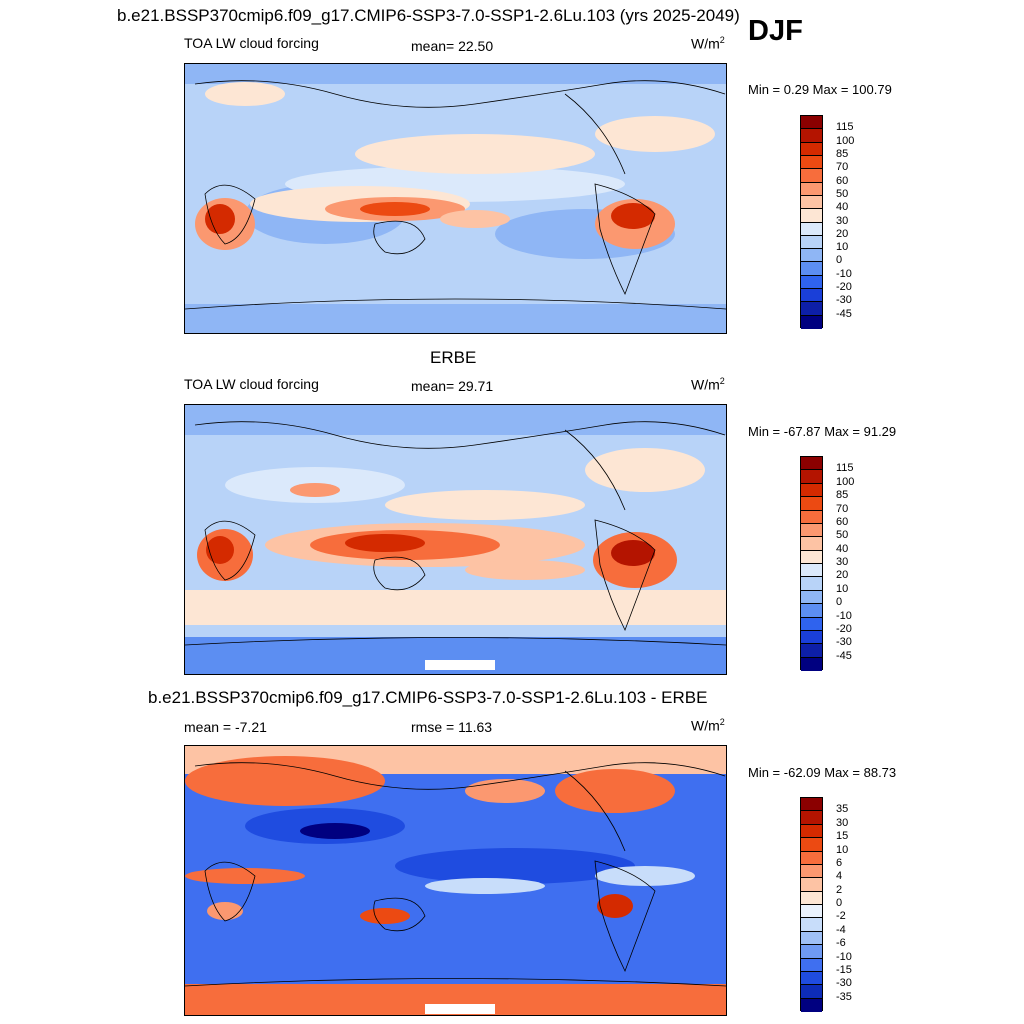  I want to click on colorbar-tick-label: -4, so click(841, 929).